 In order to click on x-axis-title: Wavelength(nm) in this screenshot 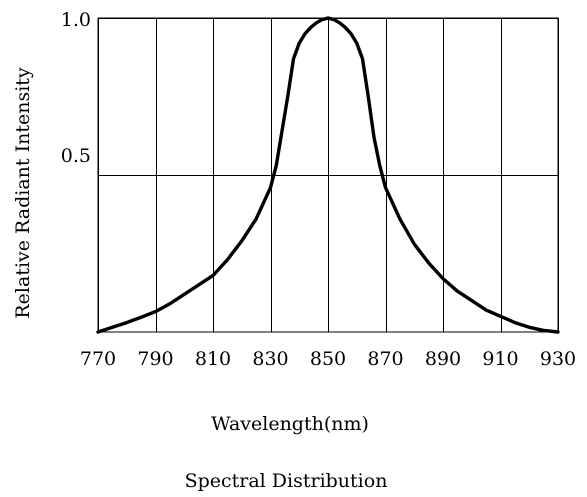, I will do `click(290, 424)`.